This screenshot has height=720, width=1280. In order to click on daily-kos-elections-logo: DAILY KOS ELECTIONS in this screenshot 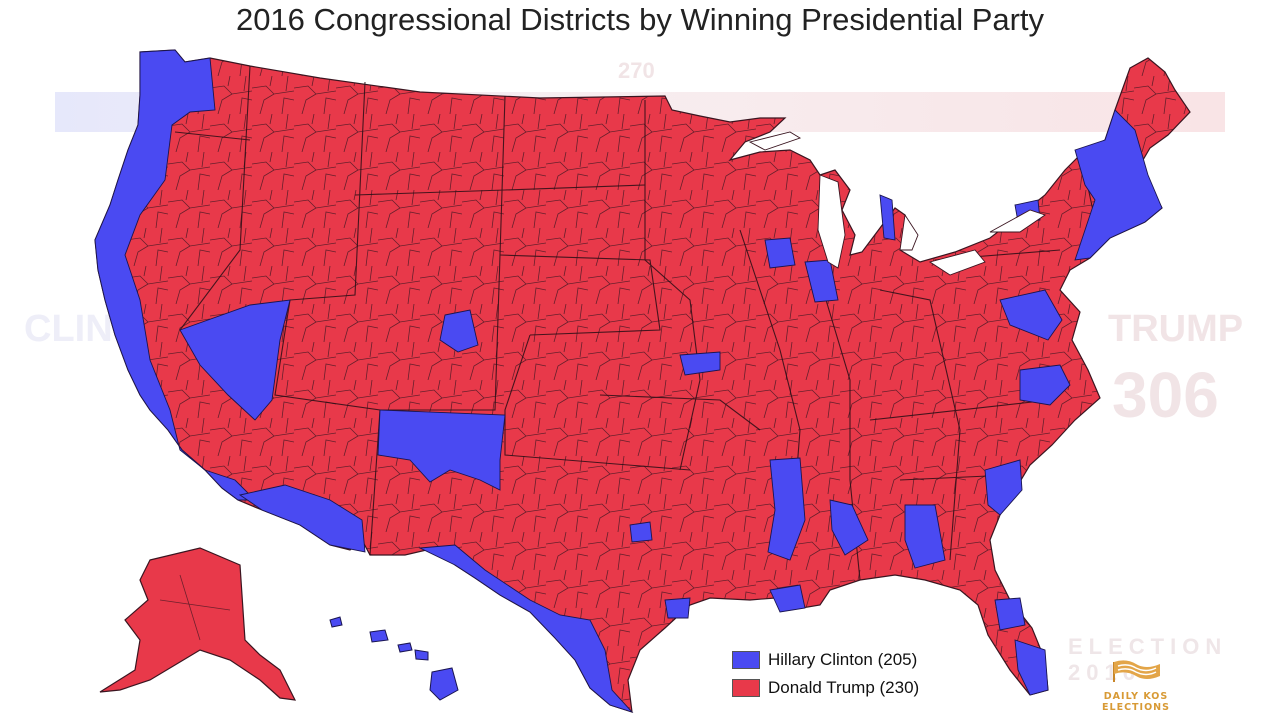, I will do `click(1136, 685)`.